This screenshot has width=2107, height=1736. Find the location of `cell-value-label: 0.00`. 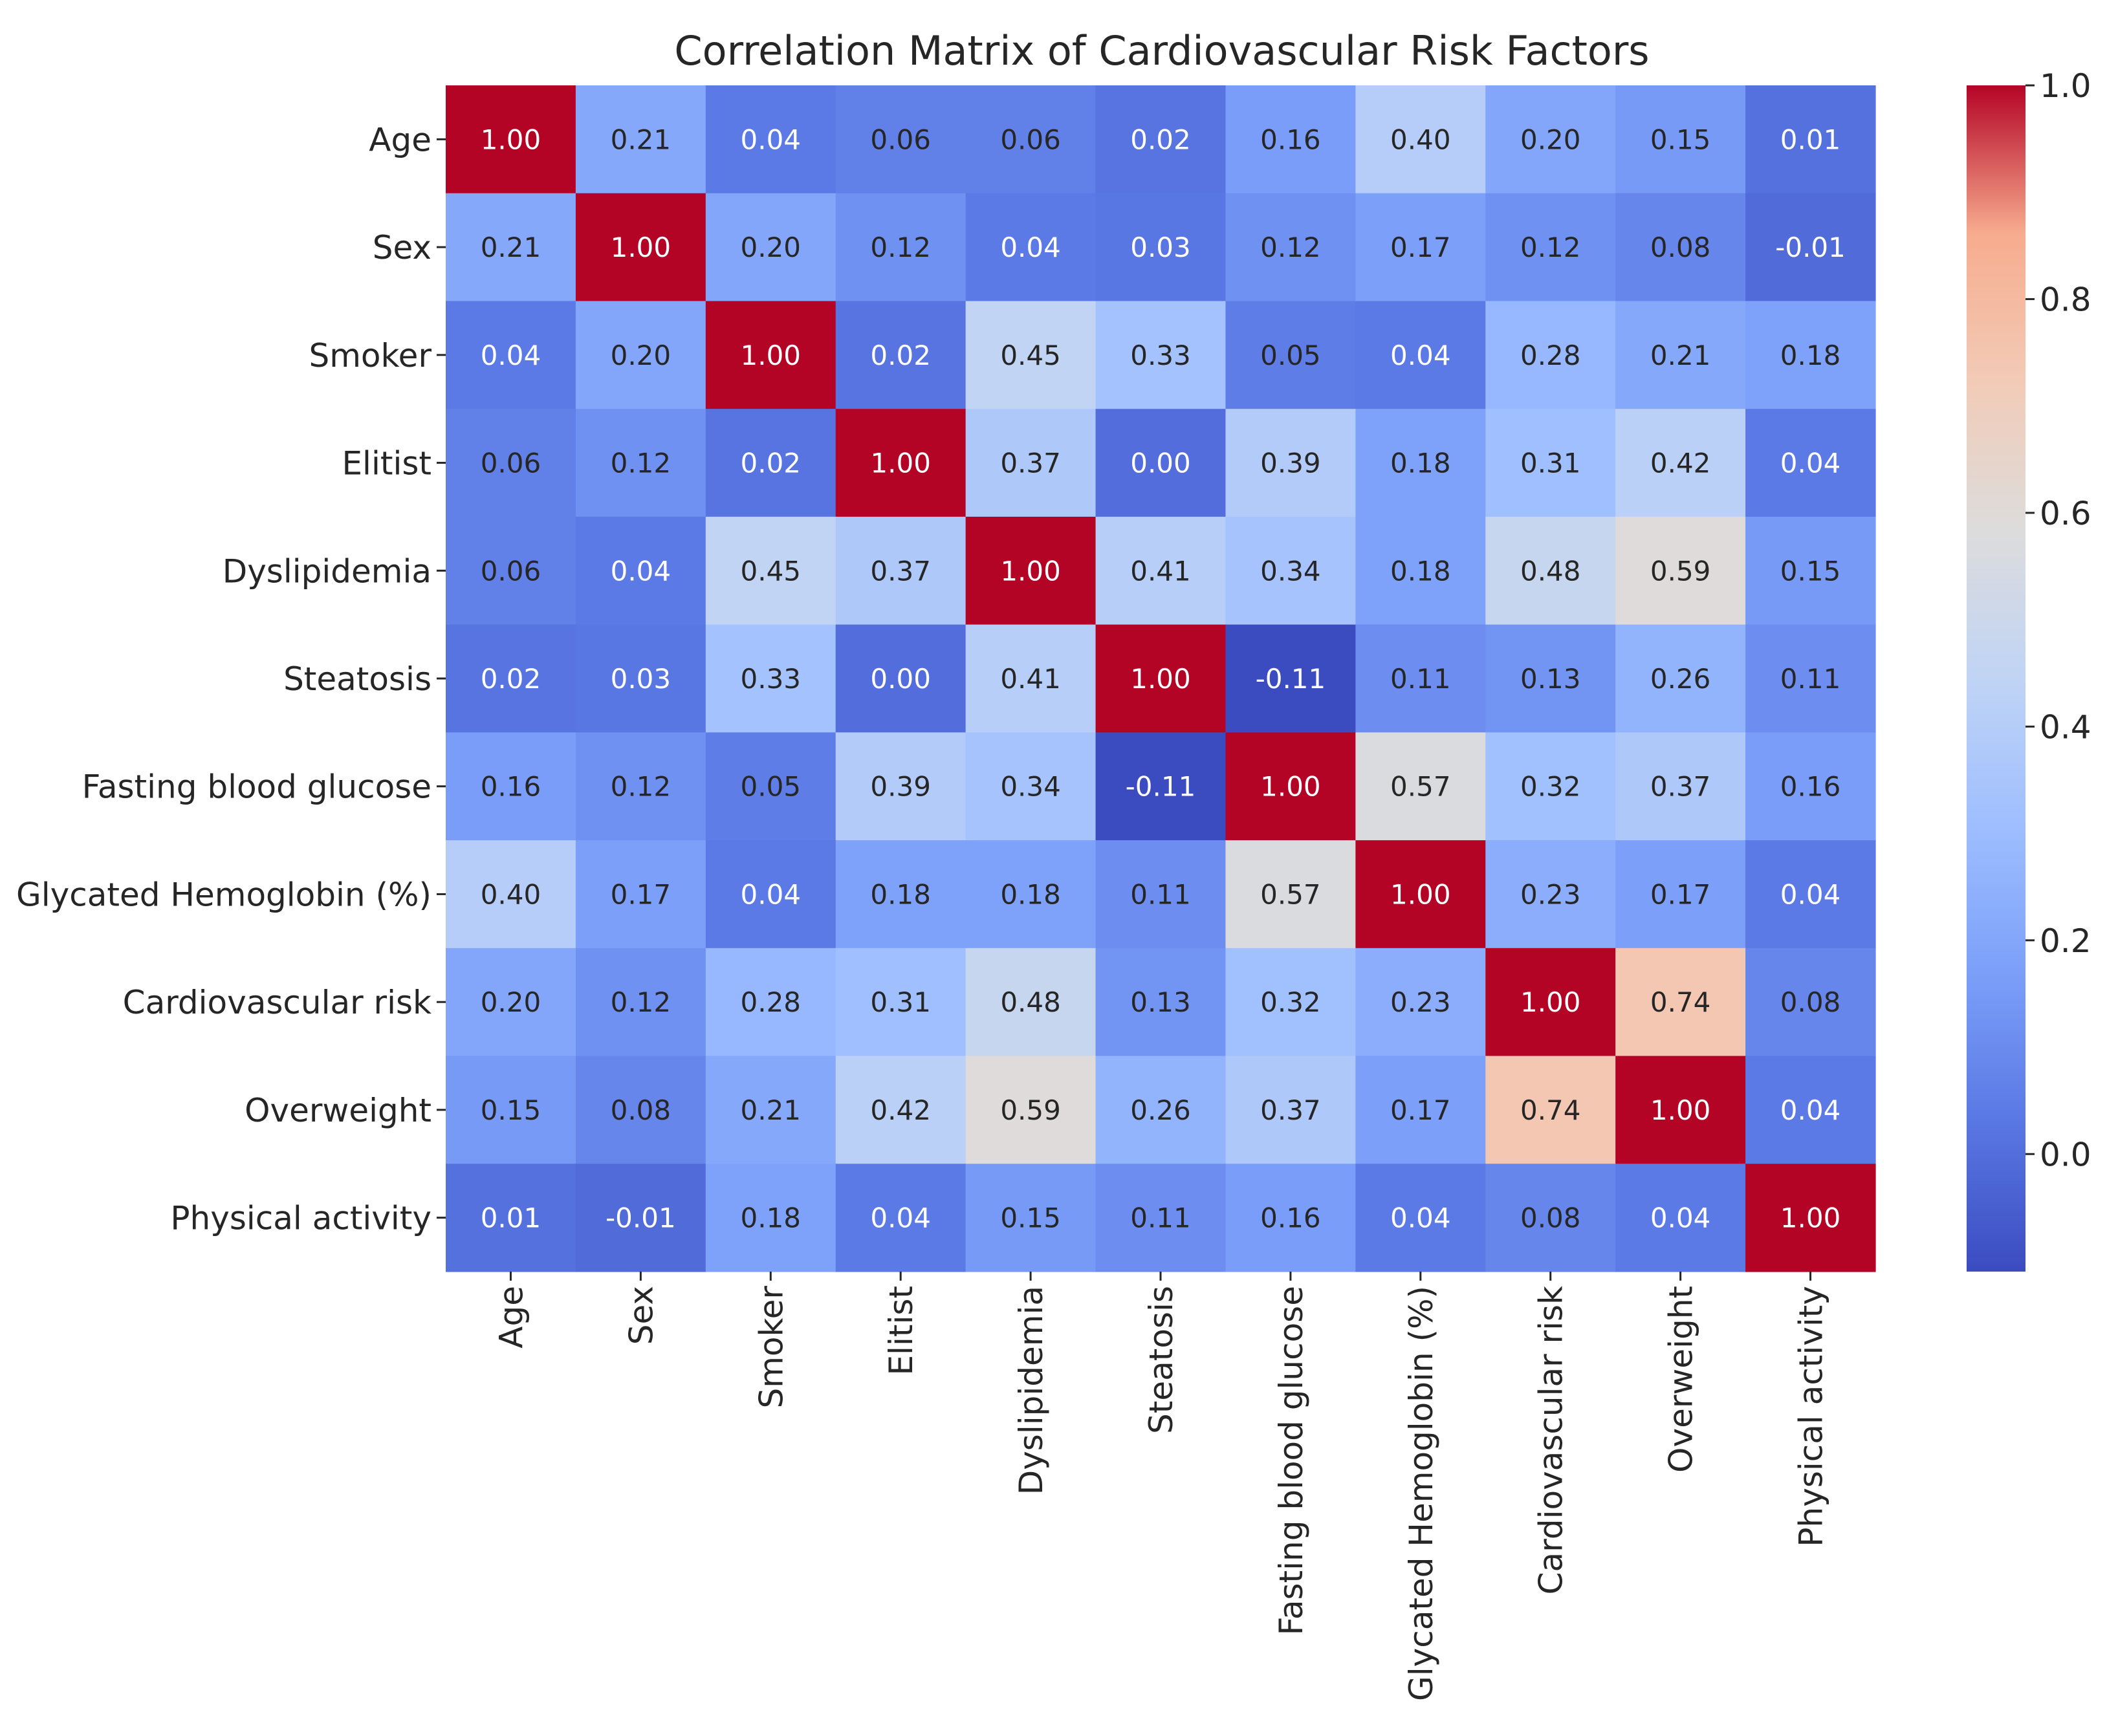

cell-value-label: 0.00 is located at coordinates (1160, 464).